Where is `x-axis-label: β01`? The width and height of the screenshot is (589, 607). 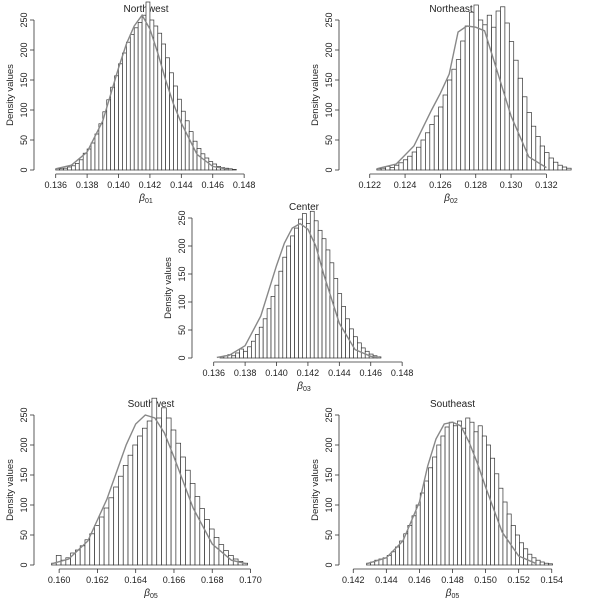
x-axis-label: β01 is located at coordinates (145, 199).